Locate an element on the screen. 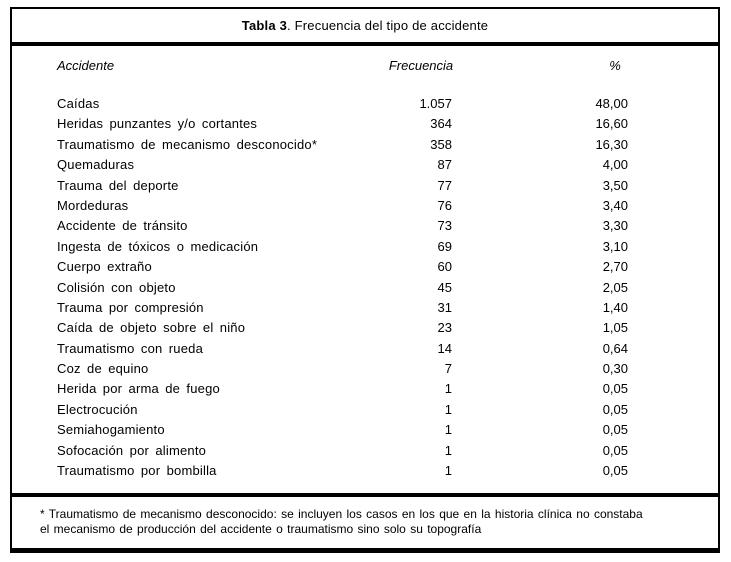  table-row: Heridas punzantes y/o cortantes 364 16,60 is located at coordinates (365, 124).